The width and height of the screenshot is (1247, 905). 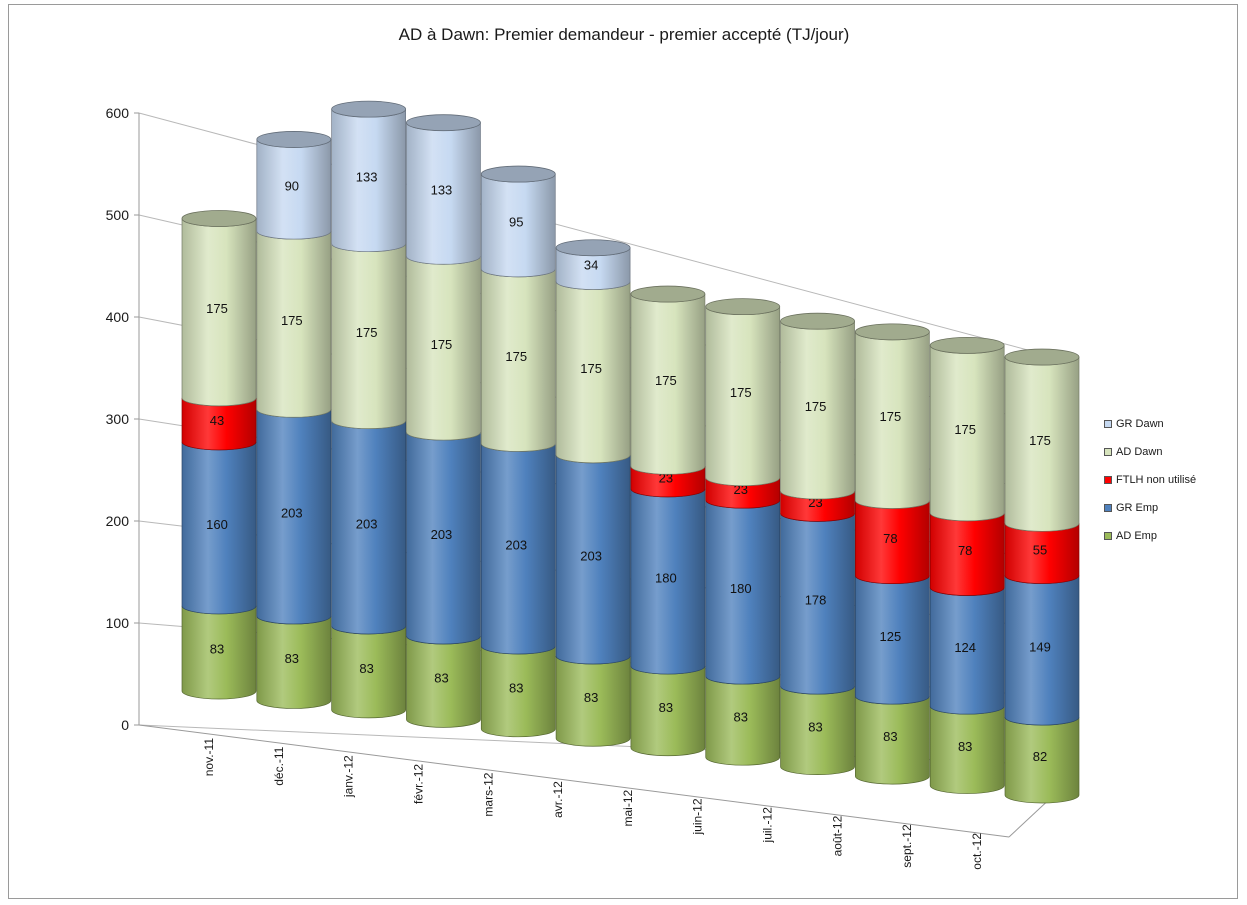 I want to click on data-label: 34, so click(x=591, y=265).